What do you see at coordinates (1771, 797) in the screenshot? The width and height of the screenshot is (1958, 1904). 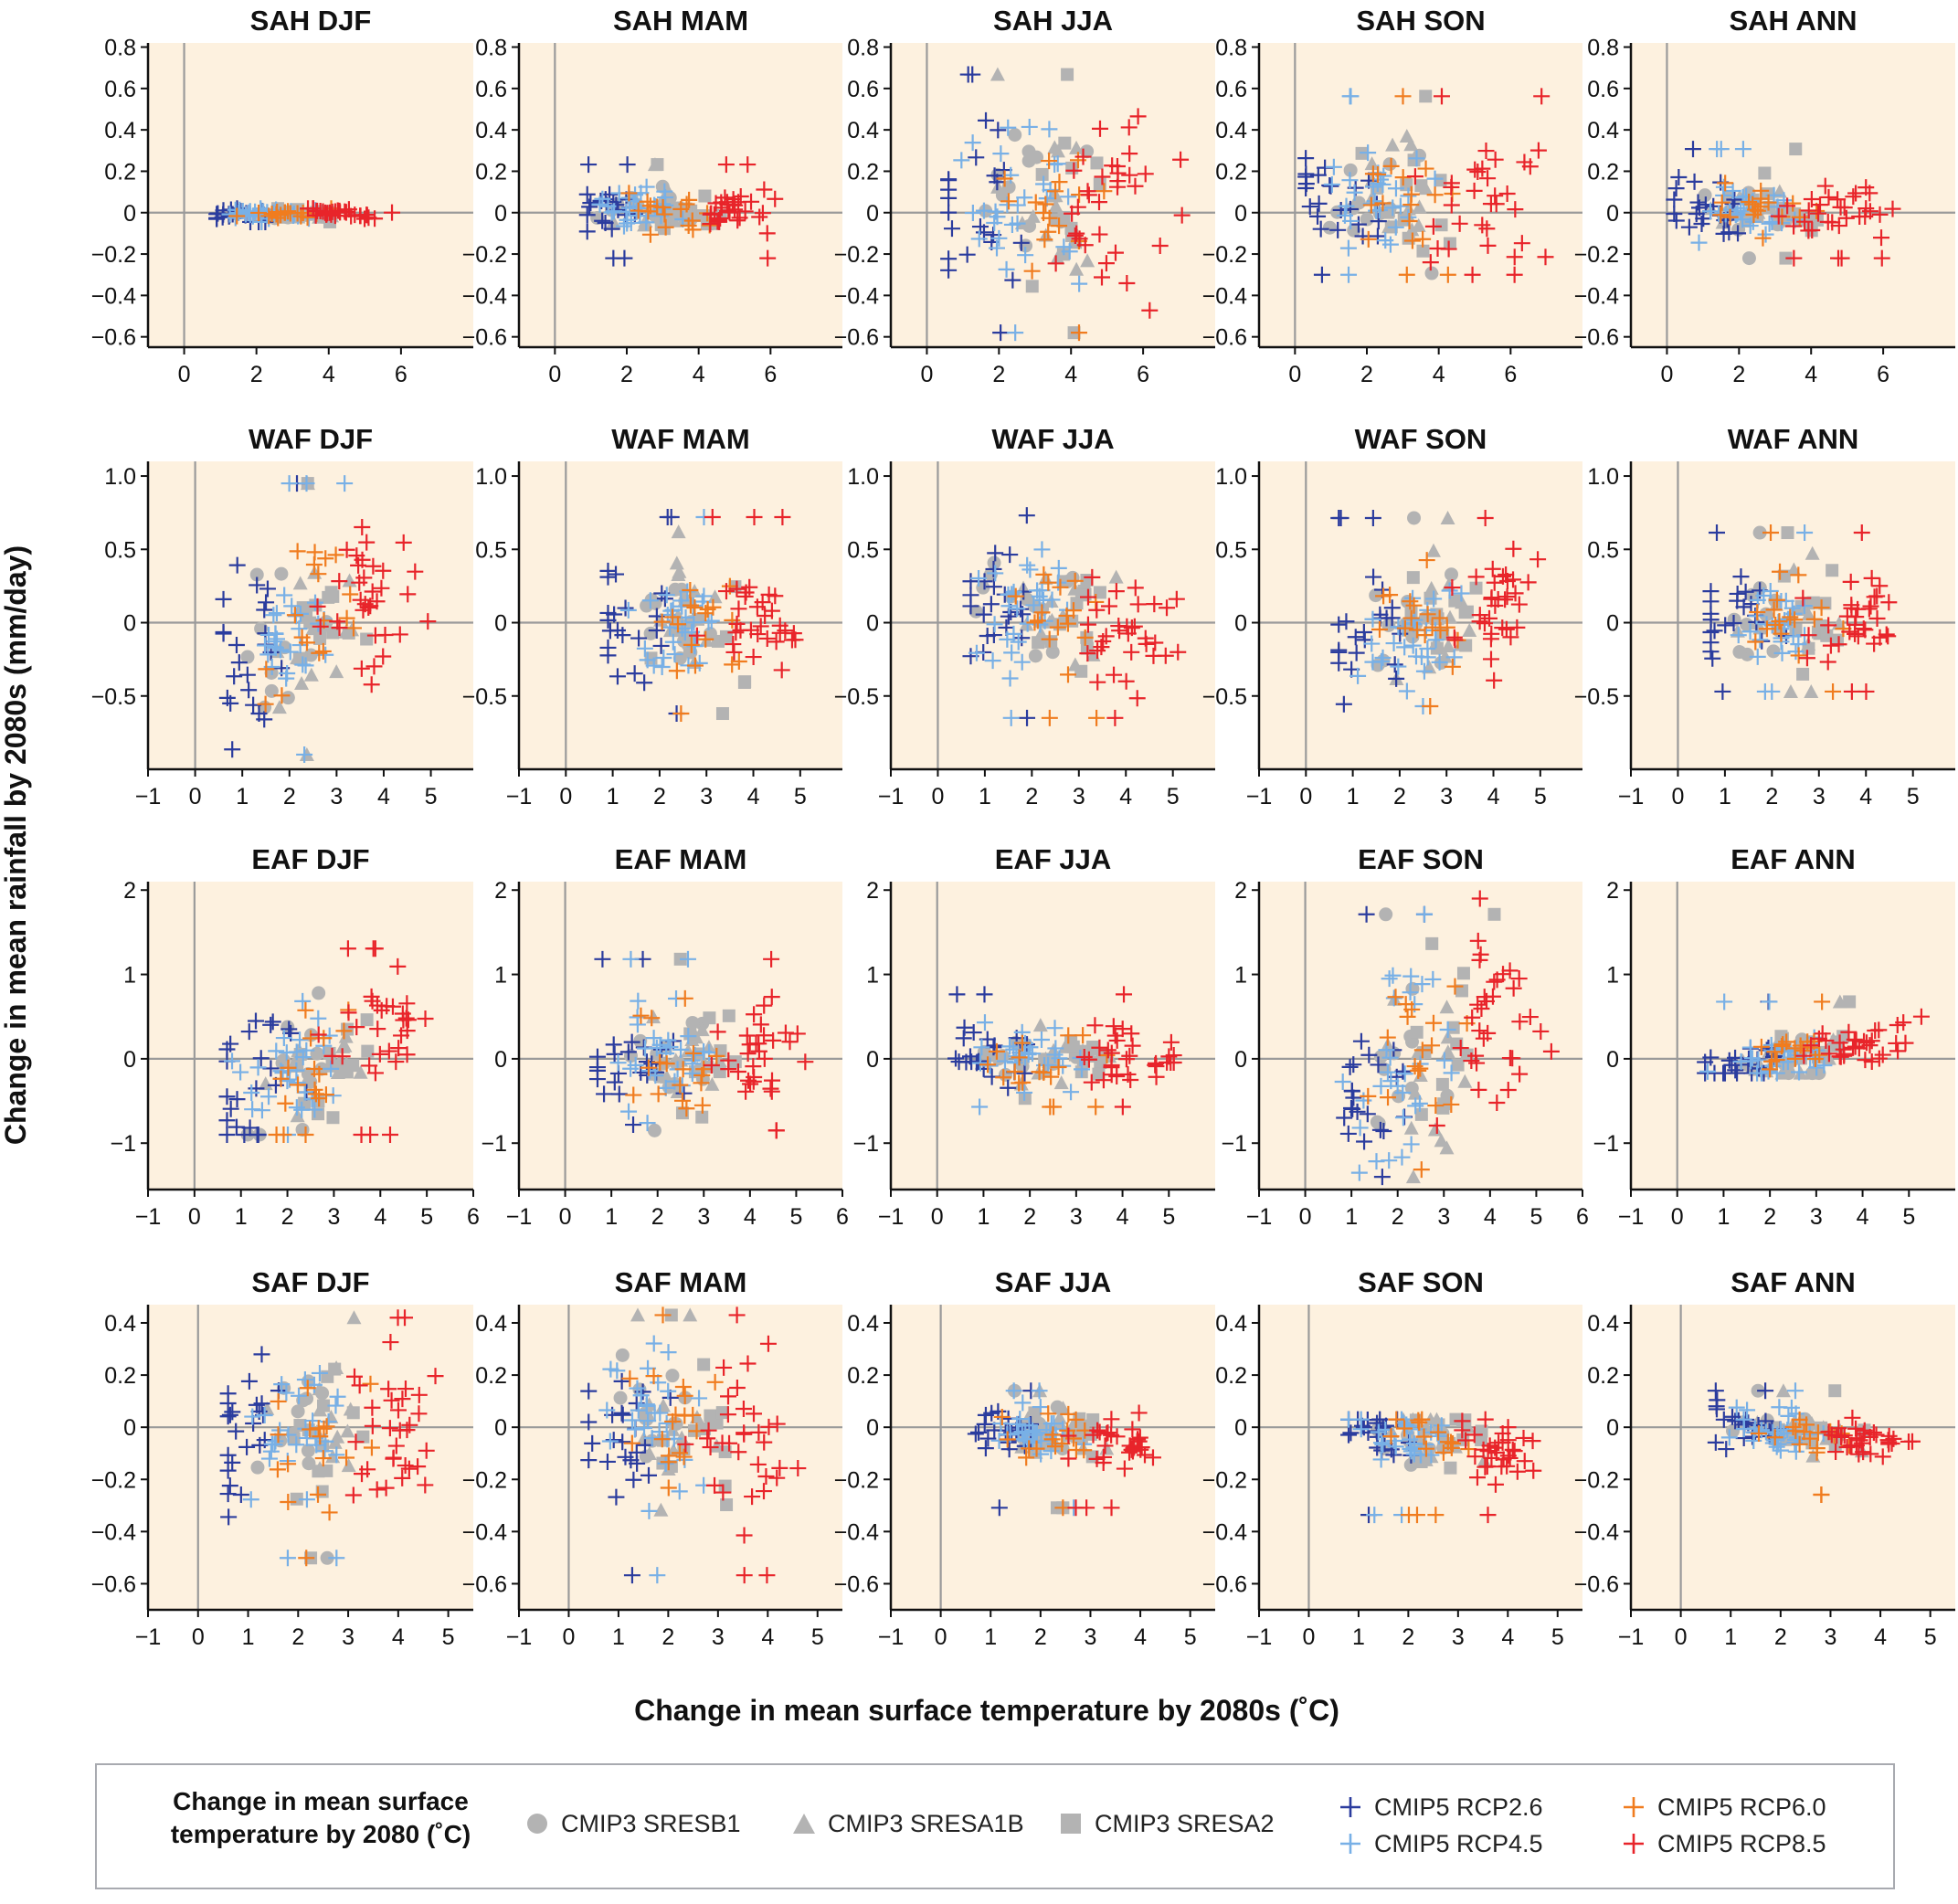 I see `x-tick-label: 2` at bounding box center [1771, 797].